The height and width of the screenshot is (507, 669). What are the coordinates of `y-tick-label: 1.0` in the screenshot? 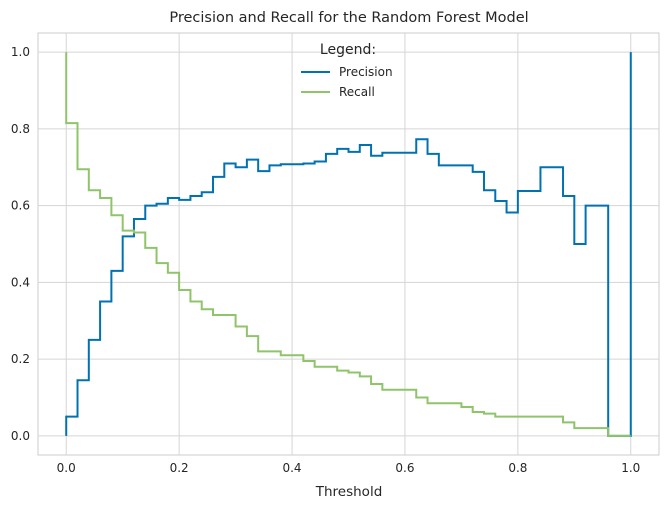 It's located at (20, 52).